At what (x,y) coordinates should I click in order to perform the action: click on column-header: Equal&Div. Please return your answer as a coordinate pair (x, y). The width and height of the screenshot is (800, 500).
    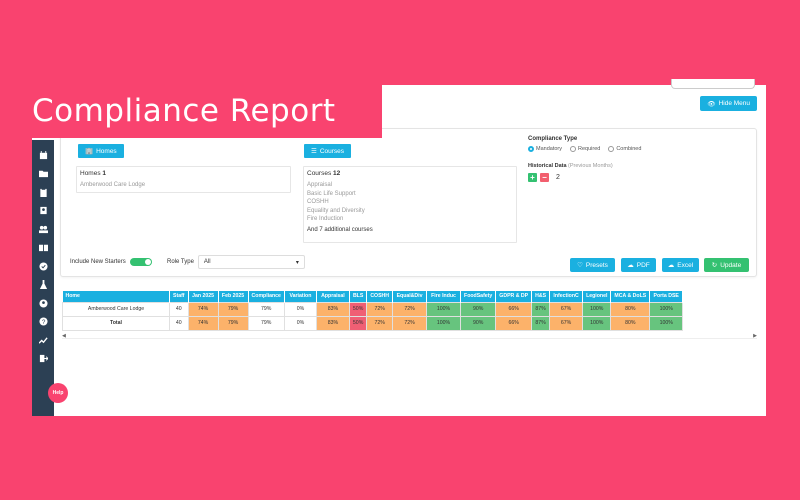
    Looking at the image, I should click on (410, 296).